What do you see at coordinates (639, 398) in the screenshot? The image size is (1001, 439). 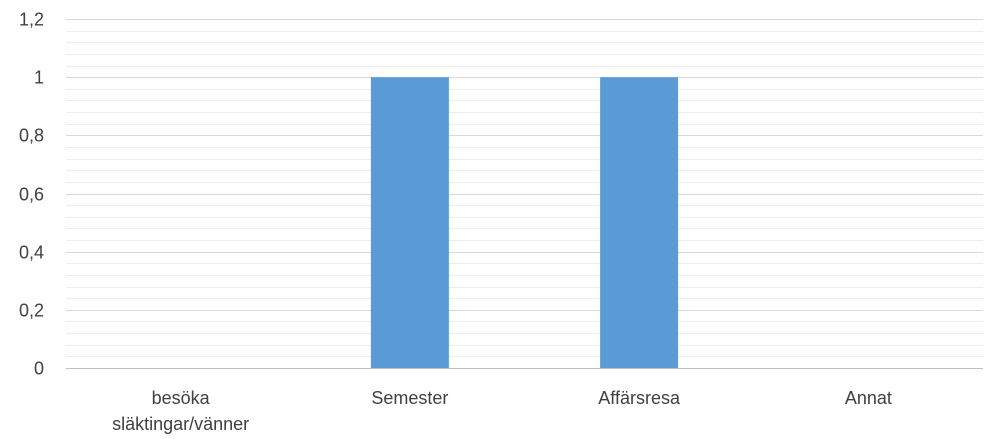 I see `x-tick-label: Affärsresa` at bounding box center [639, 398].